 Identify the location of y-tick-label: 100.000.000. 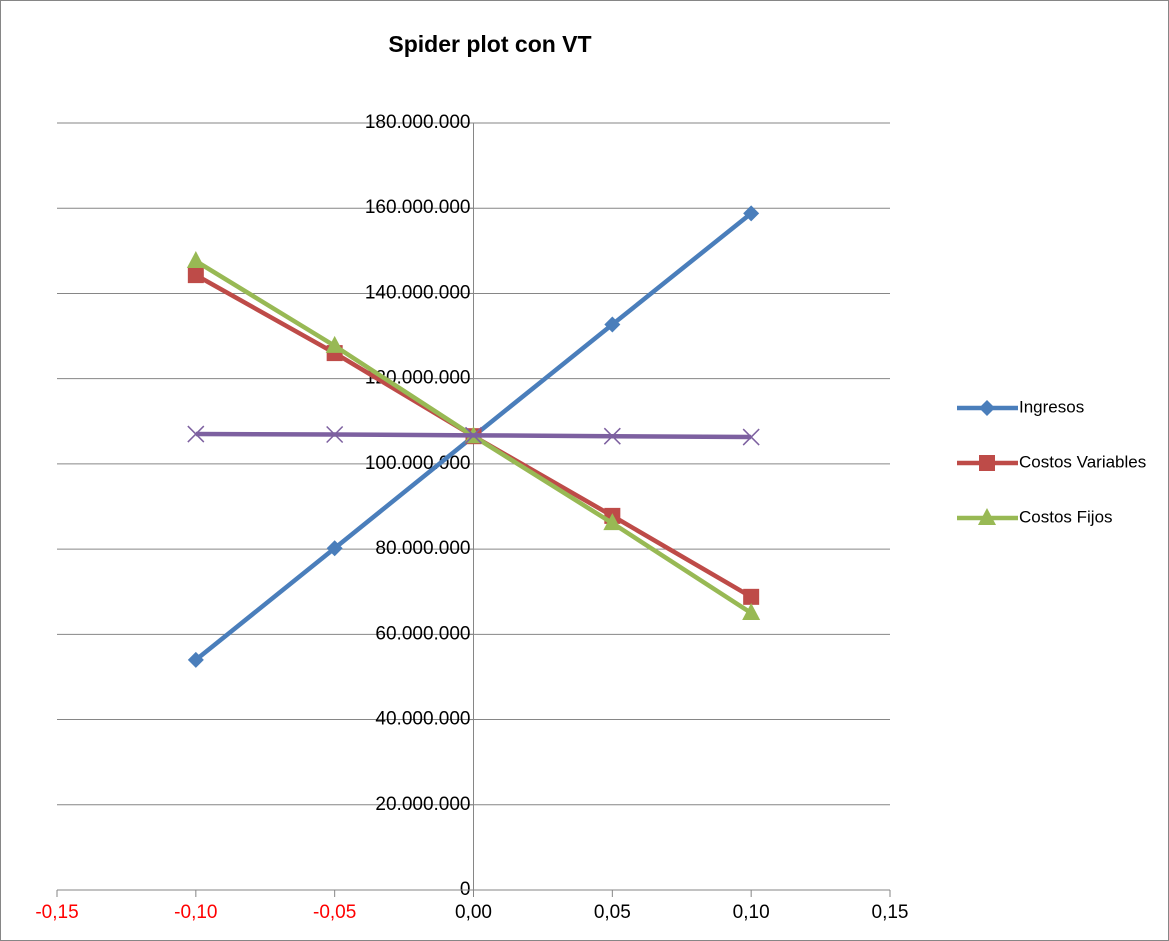
(418, 463).